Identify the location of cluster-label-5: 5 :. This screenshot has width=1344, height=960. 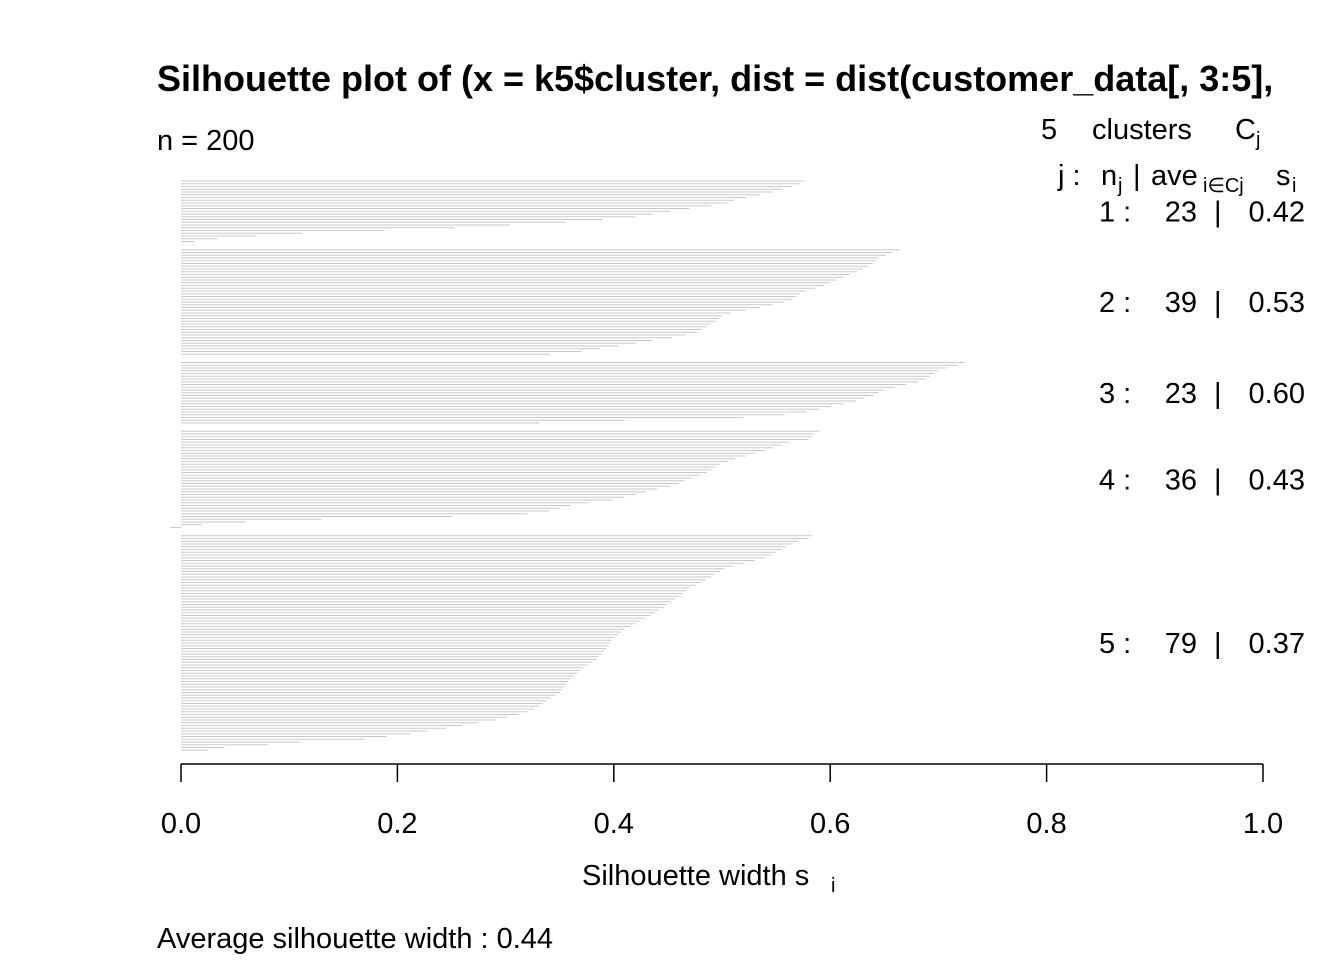
(1115, 644).